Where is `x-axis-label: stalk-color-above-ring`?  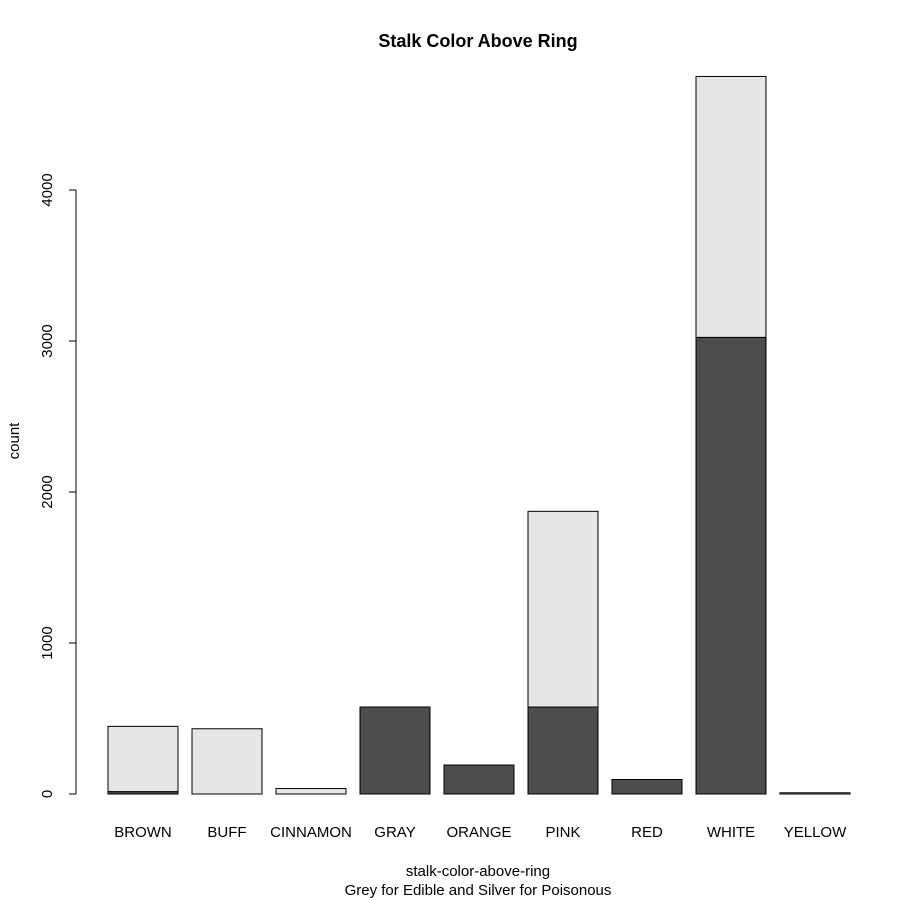
x-axis-label: stalk-color-above-ring is located at coordinates (478, 871).